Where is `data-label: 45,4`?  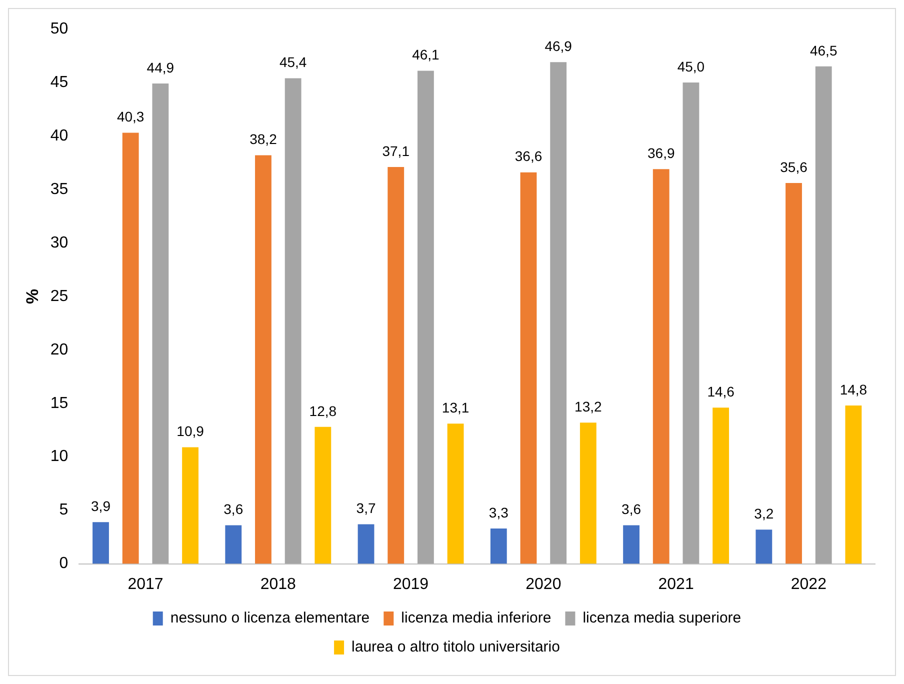
data-label: 45,4 is located at coordinates (293, 62).